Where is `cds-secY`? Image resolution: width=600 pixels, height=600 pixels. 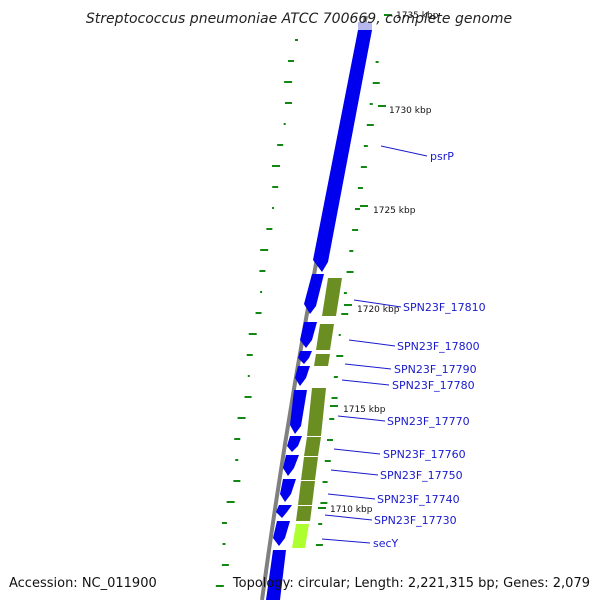
cds-secY is located at coordinates (281, 533).